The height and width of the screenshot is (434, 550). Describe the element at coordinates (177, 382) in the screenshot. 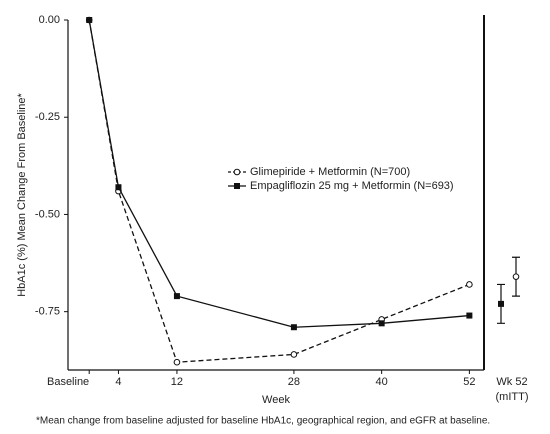

I see `x-tick-label: 12` at that location.